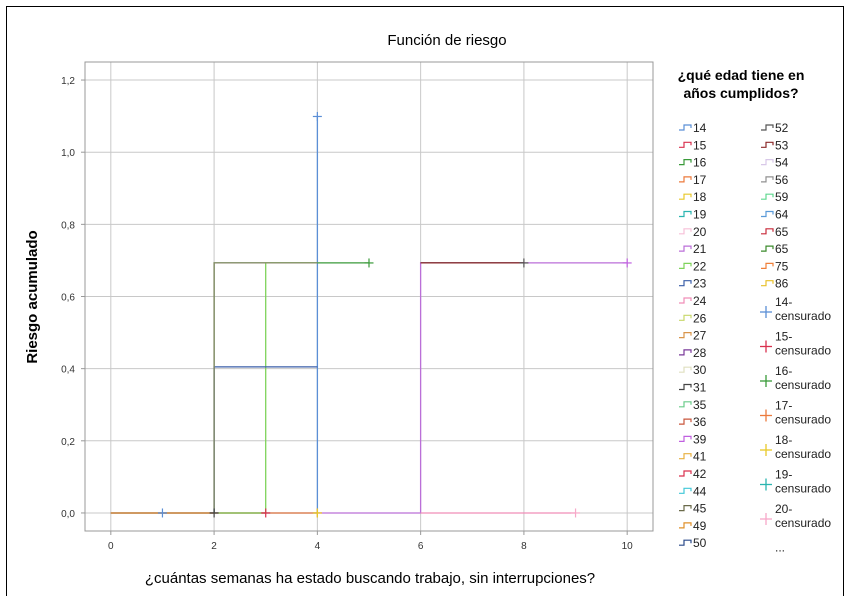 This screenshot has width=852, height=597. Describe the element at coordinates (795, 344) in the screenshot. I see `legend-item-censored: 15-censurado` at that location.